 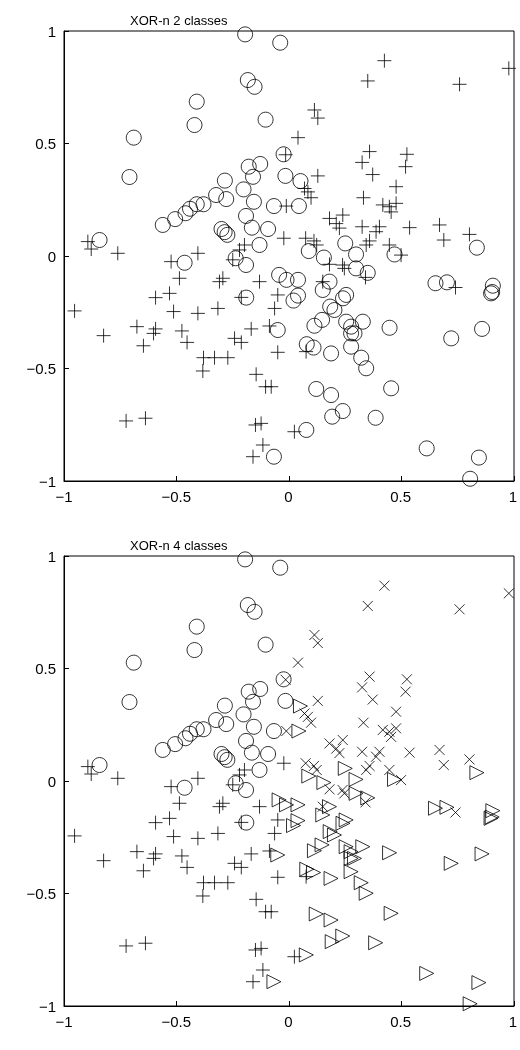 I want to click on chart-title: XOR-n 2 classes, so click(x=179, y=20).